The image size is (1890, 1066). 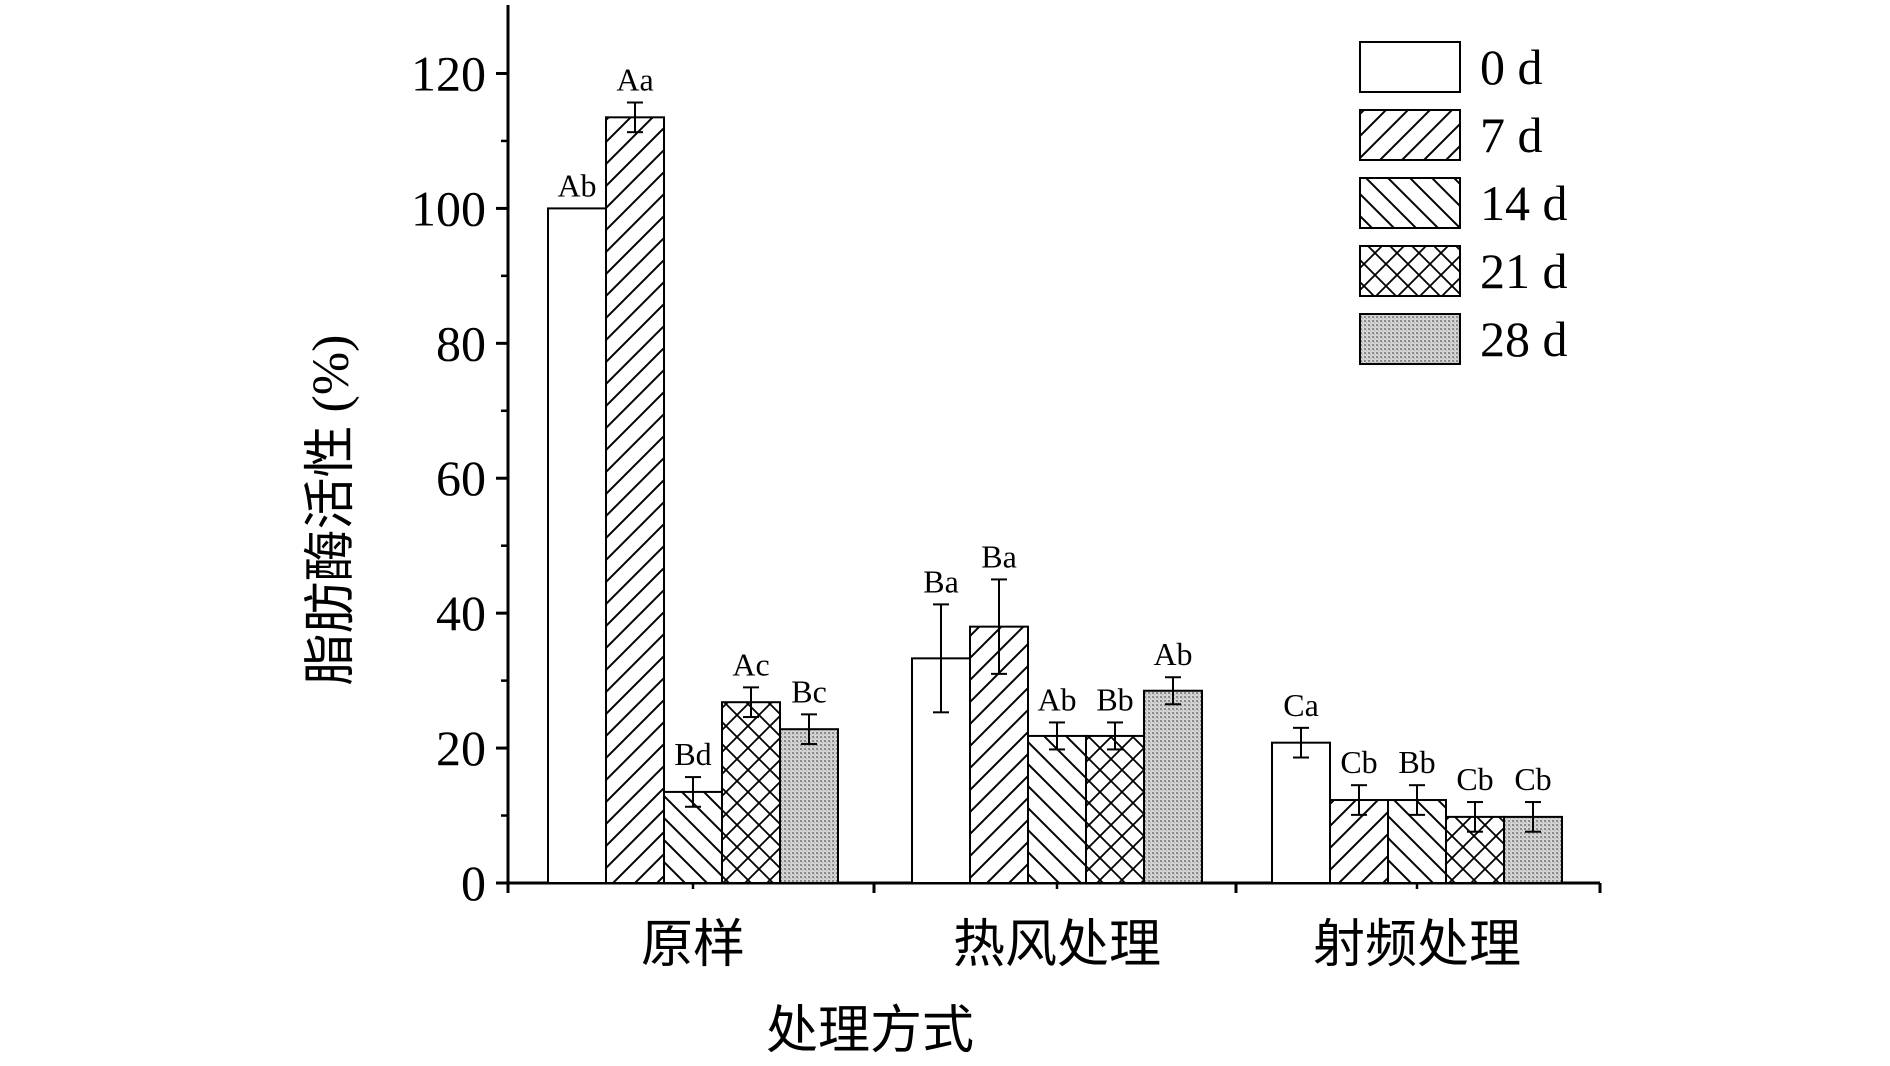 I want to click on significance-label: Bd, so click(x=692, y=754).